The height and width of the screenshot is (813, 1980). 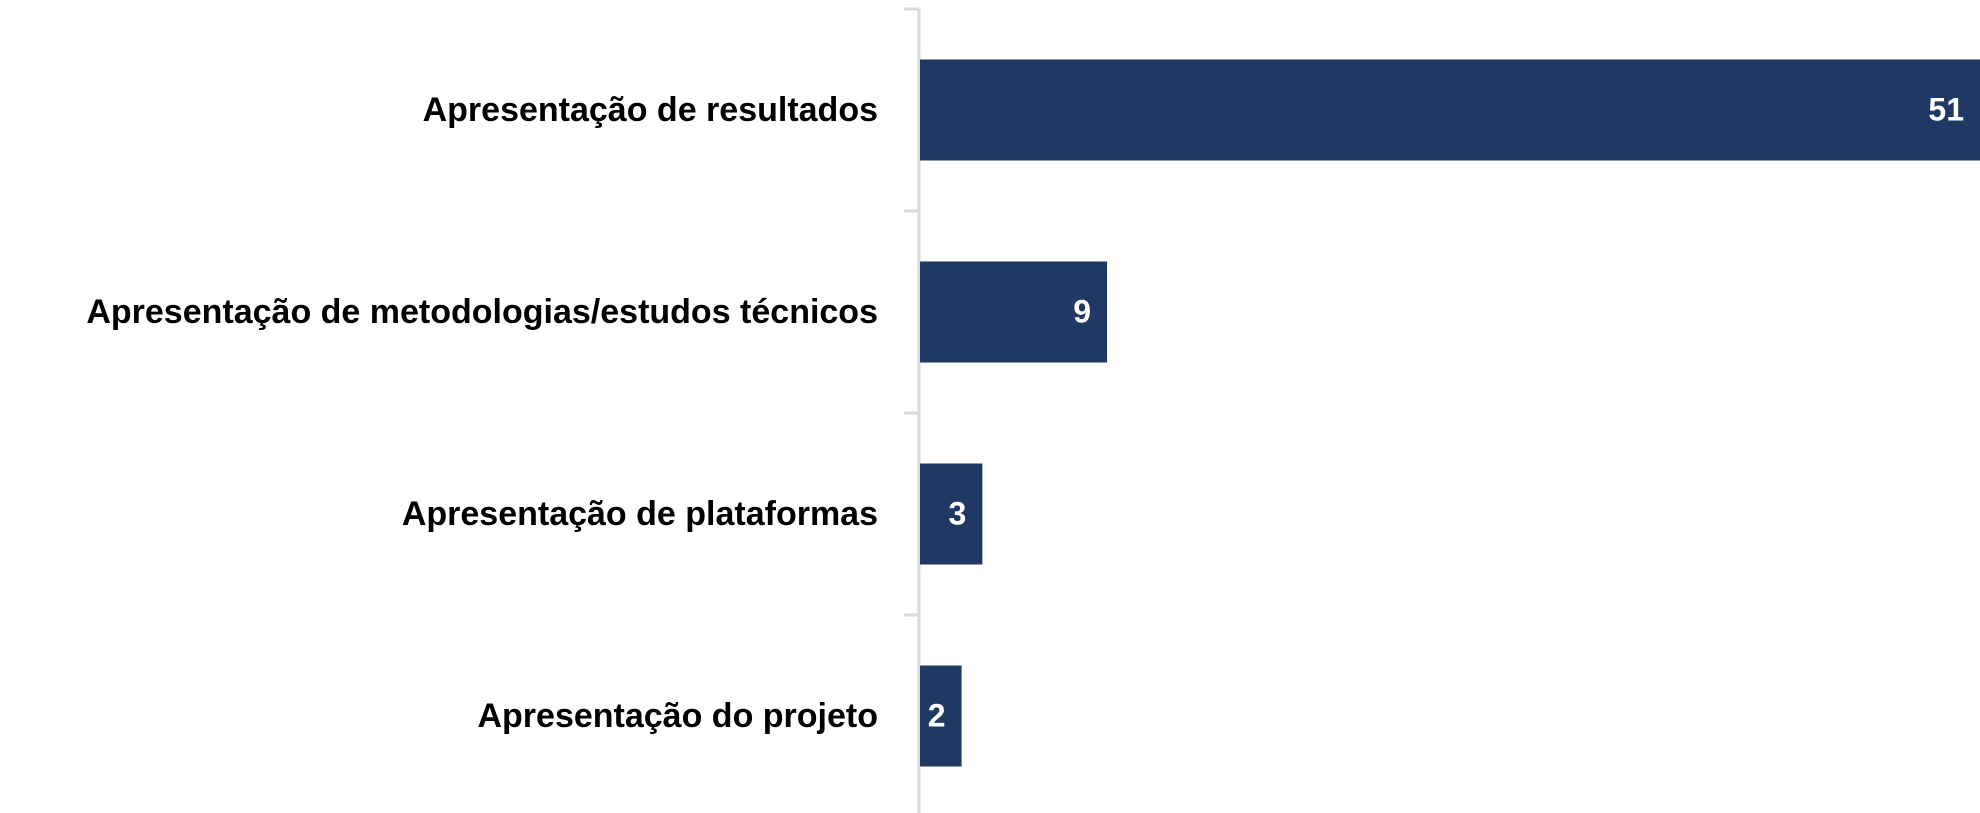 What do you see at coordinates (958, 513) in the screenshot?
I see `value-label: 3` at bounding box center [958, 513].